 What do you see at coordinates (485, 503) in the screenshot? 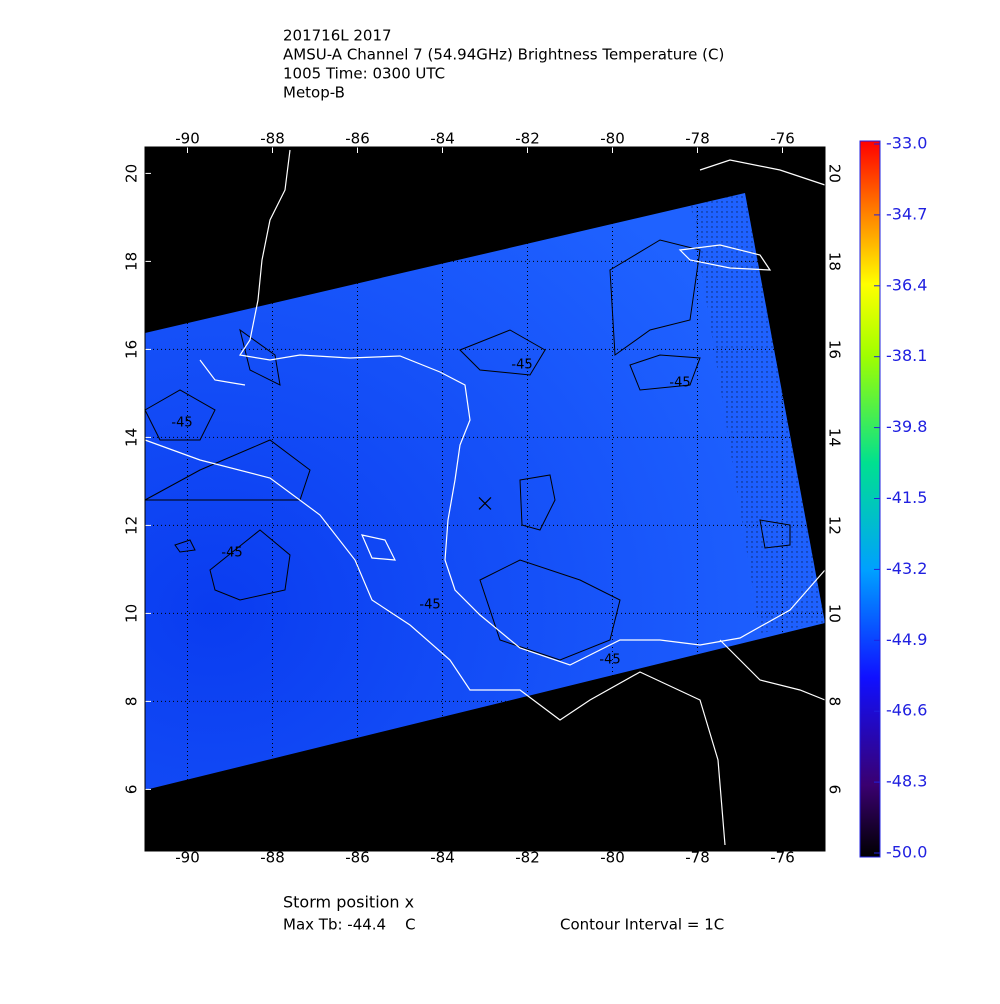
I see `storm-position` at bounding box center [485, 503].